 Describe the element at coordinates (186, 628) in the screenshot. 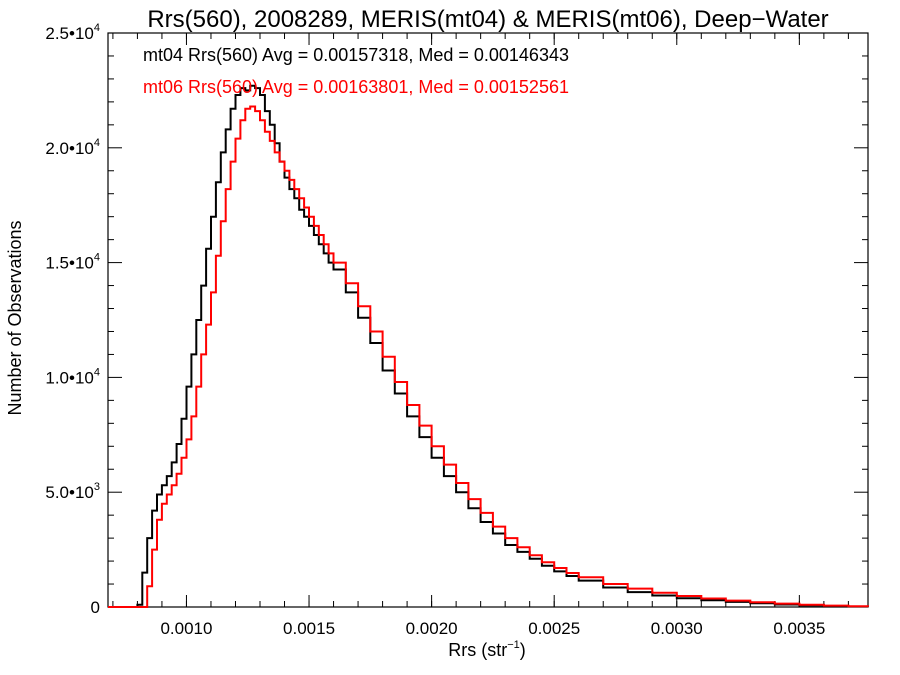

I see `x-tick-label: 0.0010` at that location.